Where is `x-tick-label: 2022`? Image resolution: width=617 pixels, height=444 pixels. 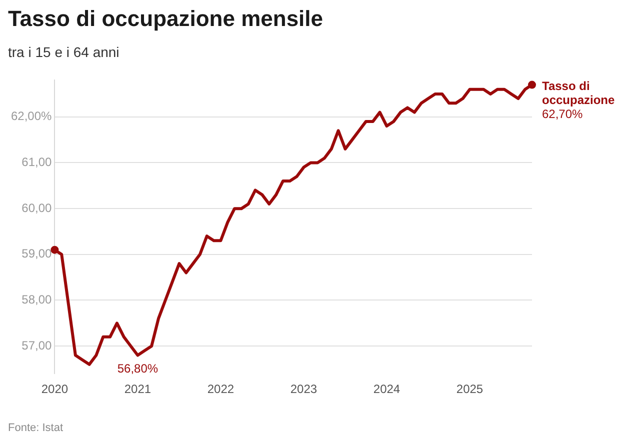 x-tick-label: 2022 is located at coordinates (220, 389).